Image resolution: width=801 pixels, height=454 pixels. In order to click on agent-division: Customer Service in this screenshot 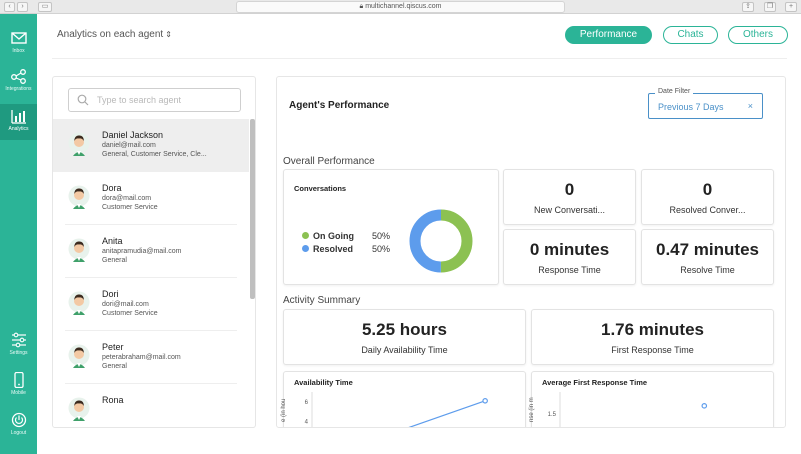, I will do `click(130, 207)`.